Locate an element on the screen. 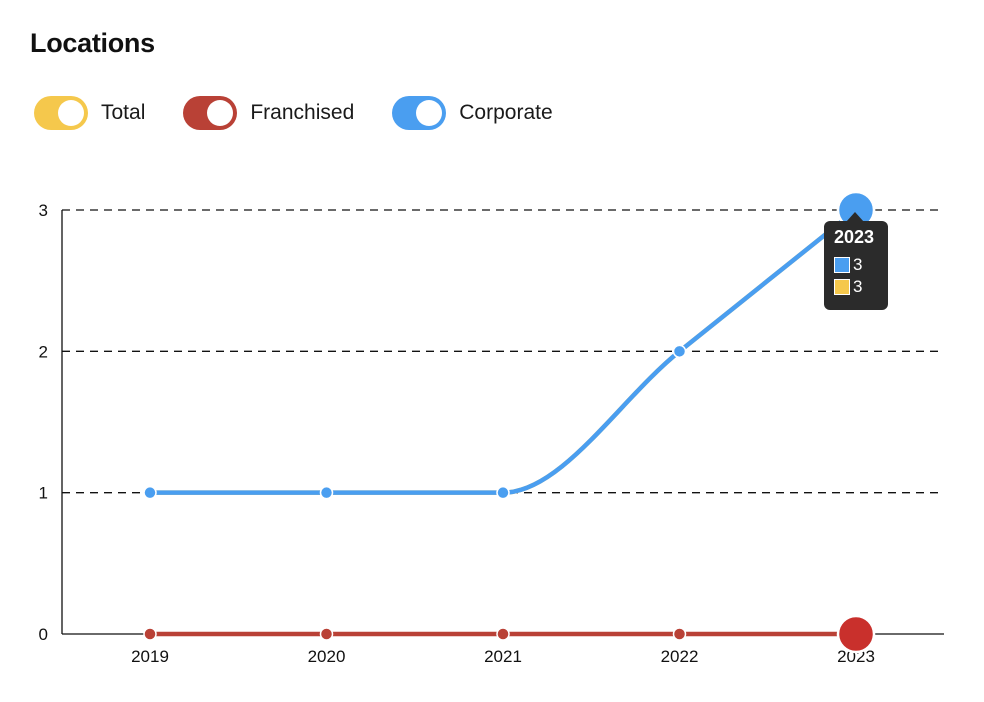 The height and width of the screenshot is (702, 984). legend-label-corporate: Corporate is located at coordinates (506, 112).